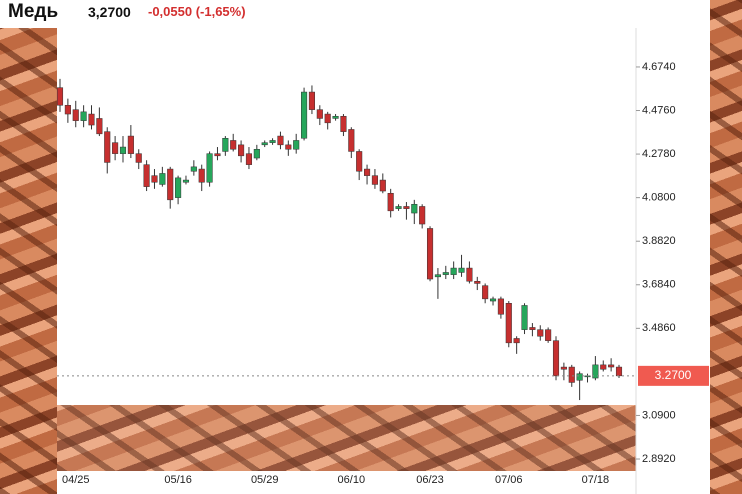  I want to click on change: -0,0550 (-1,65%), so click(197, 11).